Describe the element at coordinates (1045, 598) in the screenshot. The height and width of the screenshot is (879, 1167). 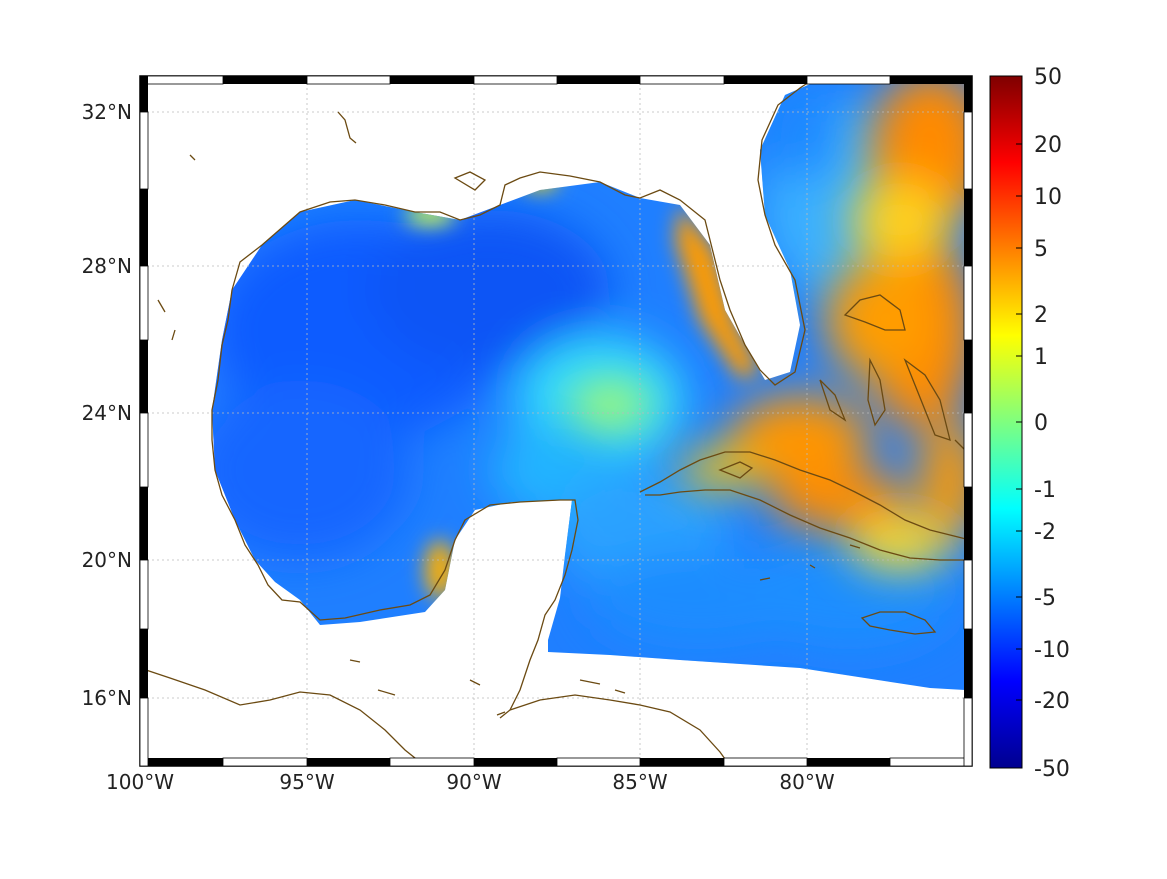
I see `colorbar-tick-label: -5` at that location.